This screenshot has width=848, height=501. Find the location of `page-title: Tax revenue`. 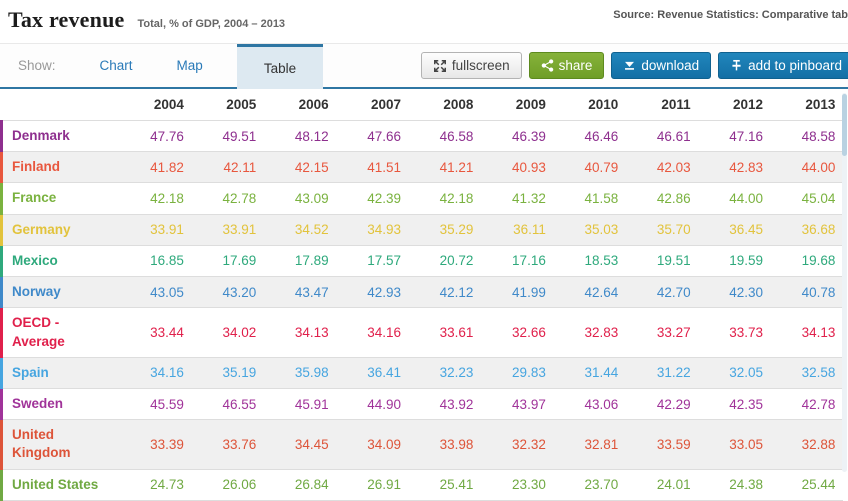

page-title: Tax revenue is located at coordinates (66, 19).